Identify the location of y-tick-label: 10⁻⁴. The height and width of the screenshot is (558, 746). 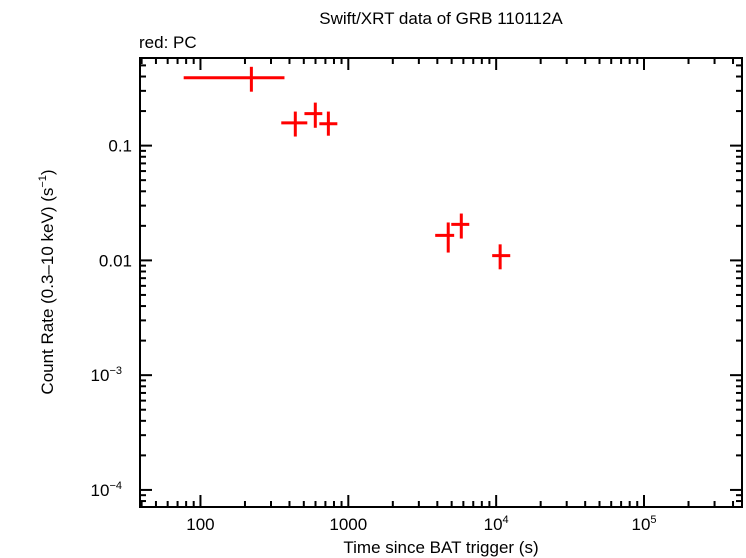
(106, 490).